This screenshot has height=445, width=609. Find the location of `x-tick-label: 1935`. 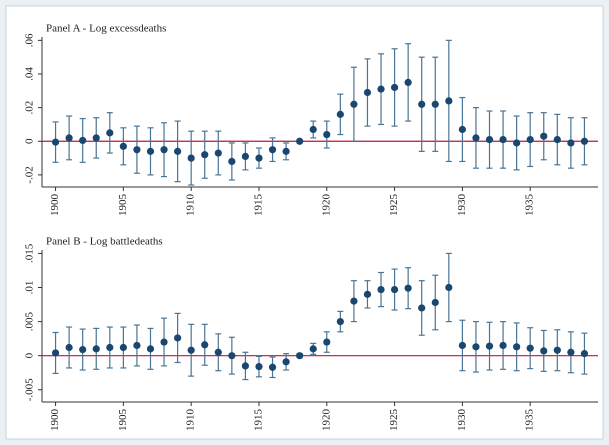

x-tick-label: 1935 is located at coordinates (530, 205).